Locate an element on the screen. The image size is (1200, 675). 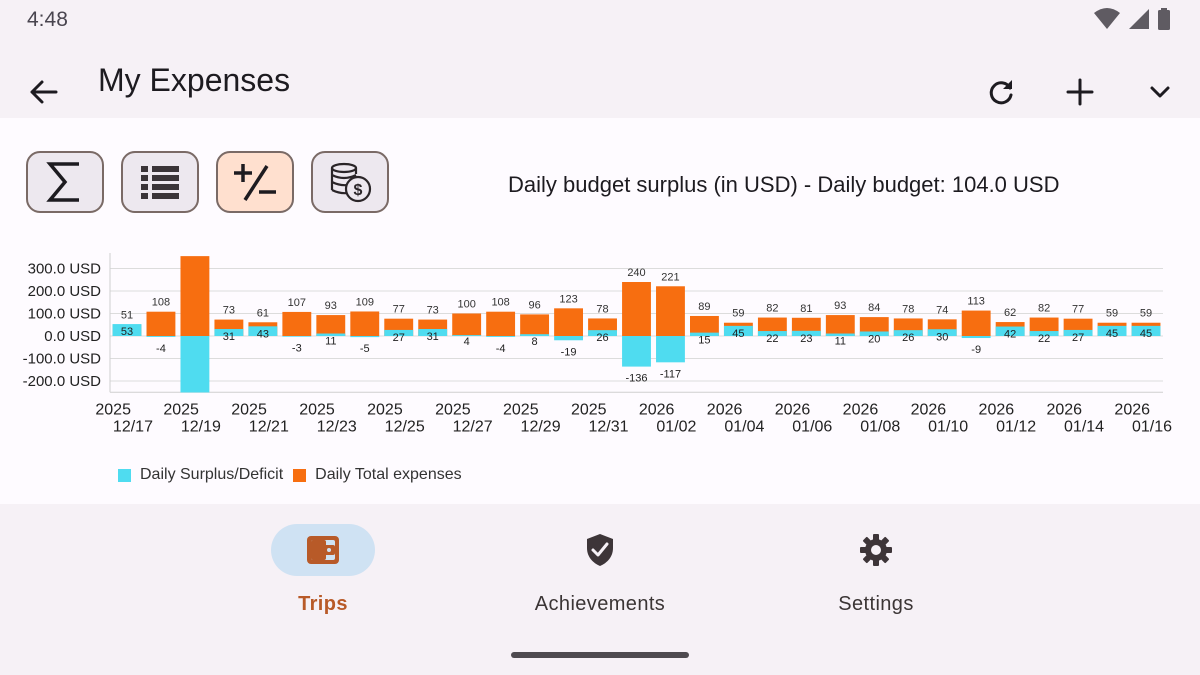
surplus-data-label: 43 is located at coordinates (263, 334).